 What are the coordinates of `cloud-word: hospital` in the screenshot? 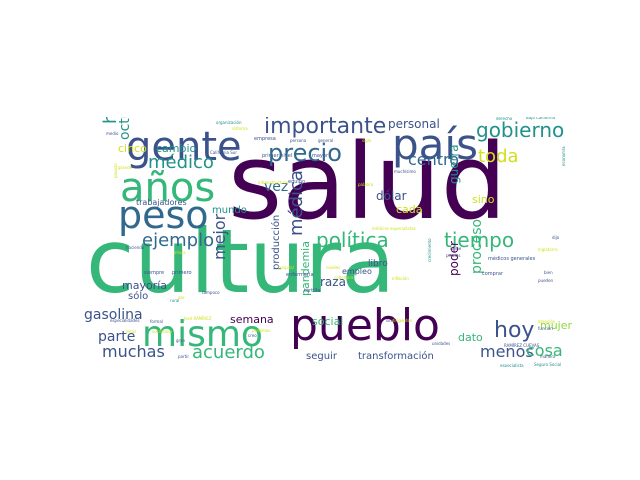 It's located at (286, 267).